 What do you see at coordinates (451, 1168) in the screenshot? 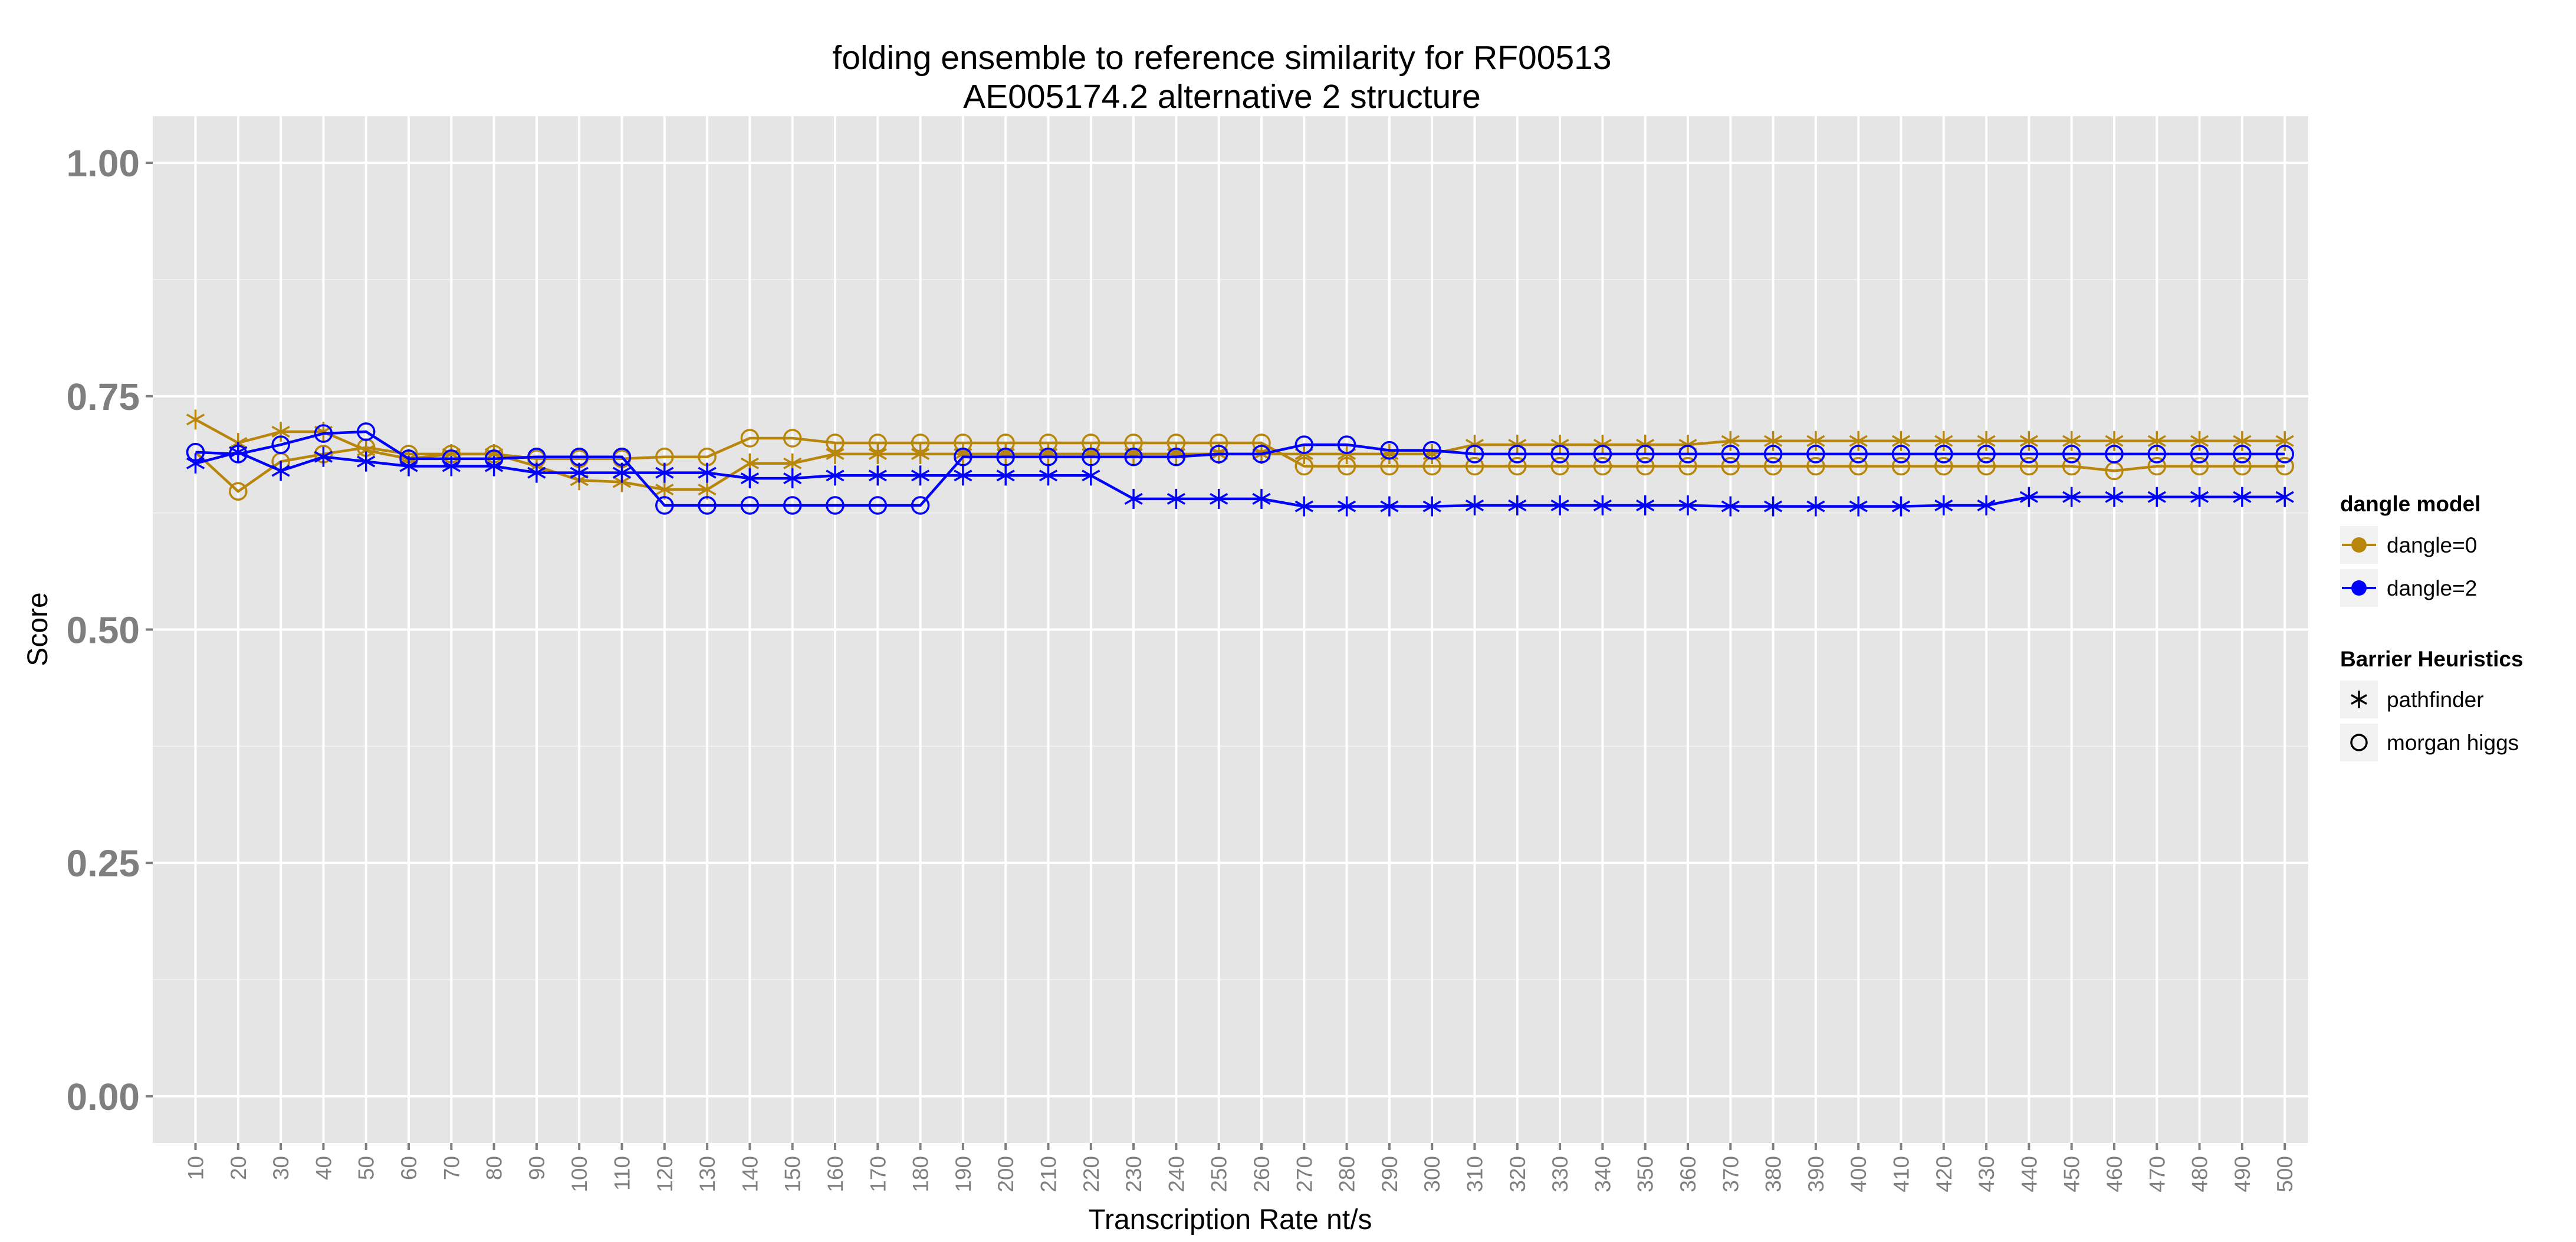
I see `x-tick-label: 70` at bounding box center [451, 1168].